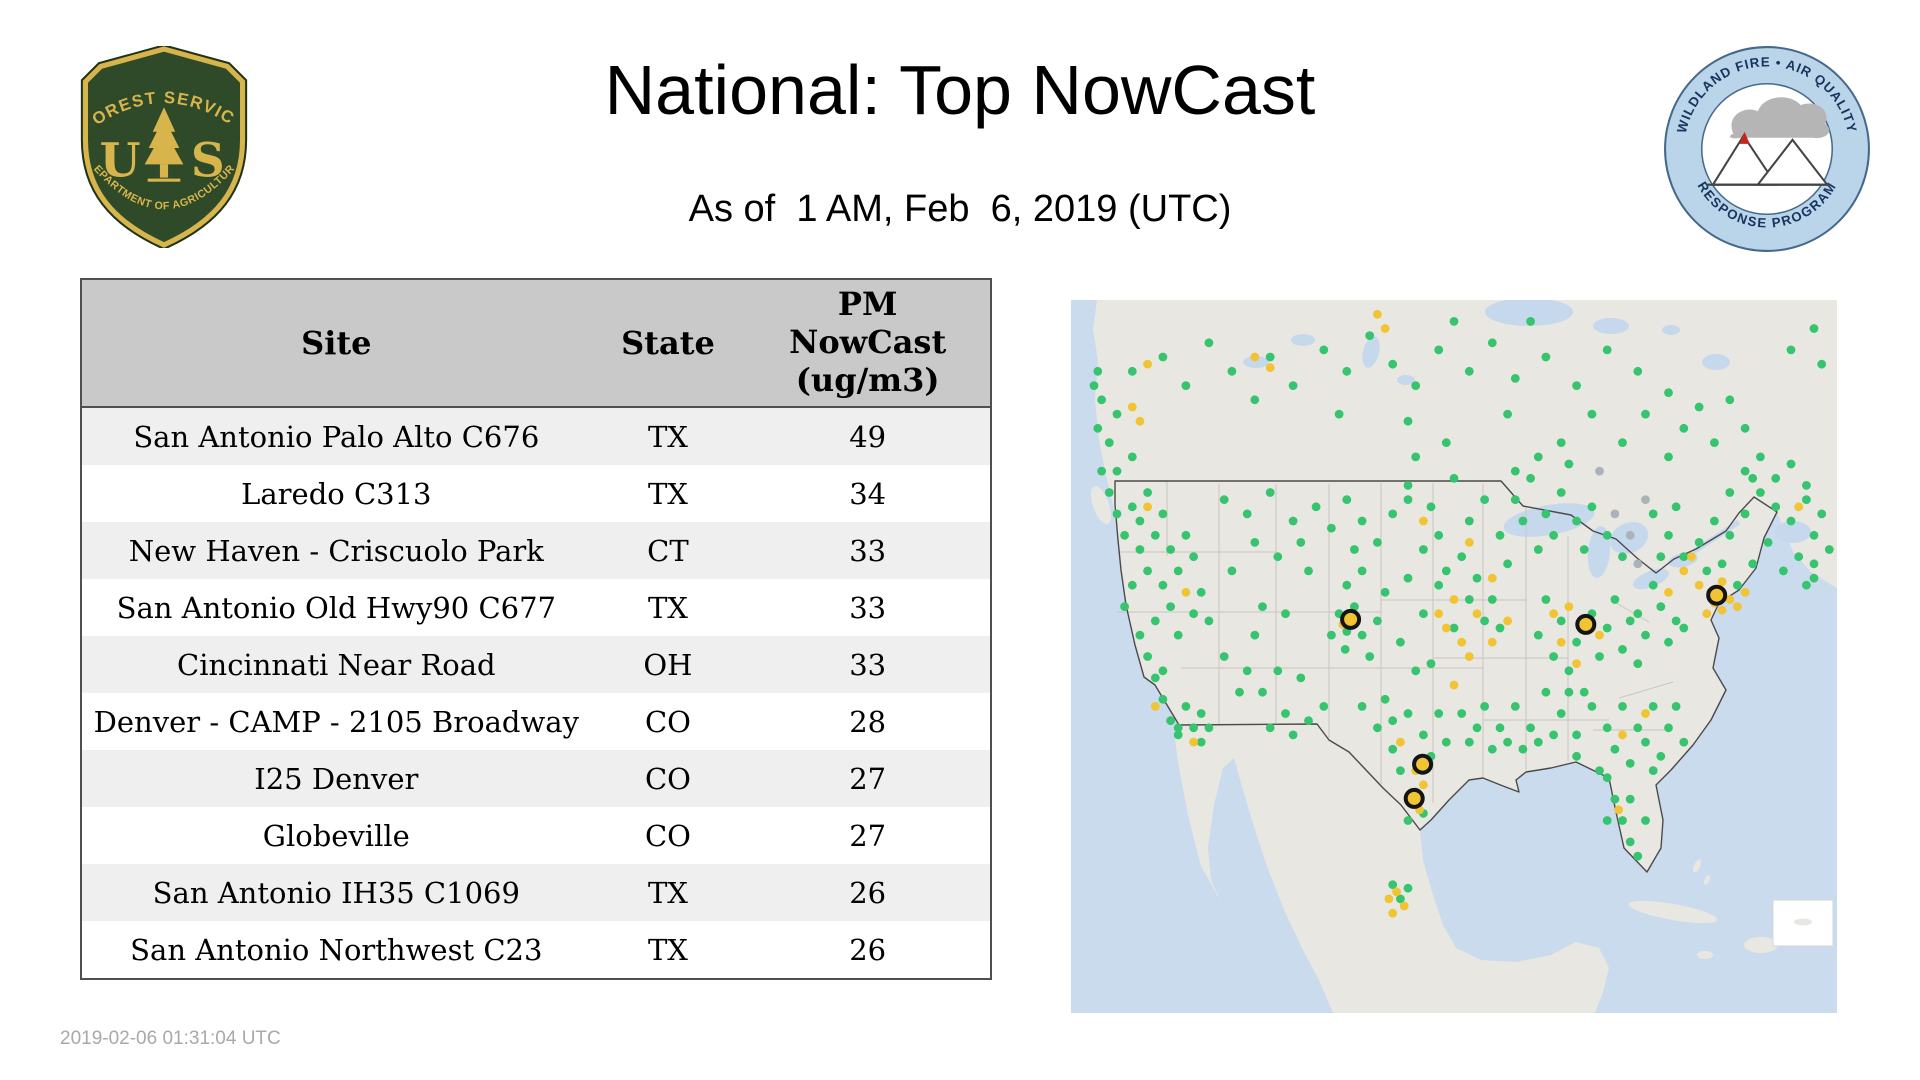  What do you see at coordinates (1351, 619) in the screenshot?
I see `top-site-marker` at bounding box center [1351, 619].